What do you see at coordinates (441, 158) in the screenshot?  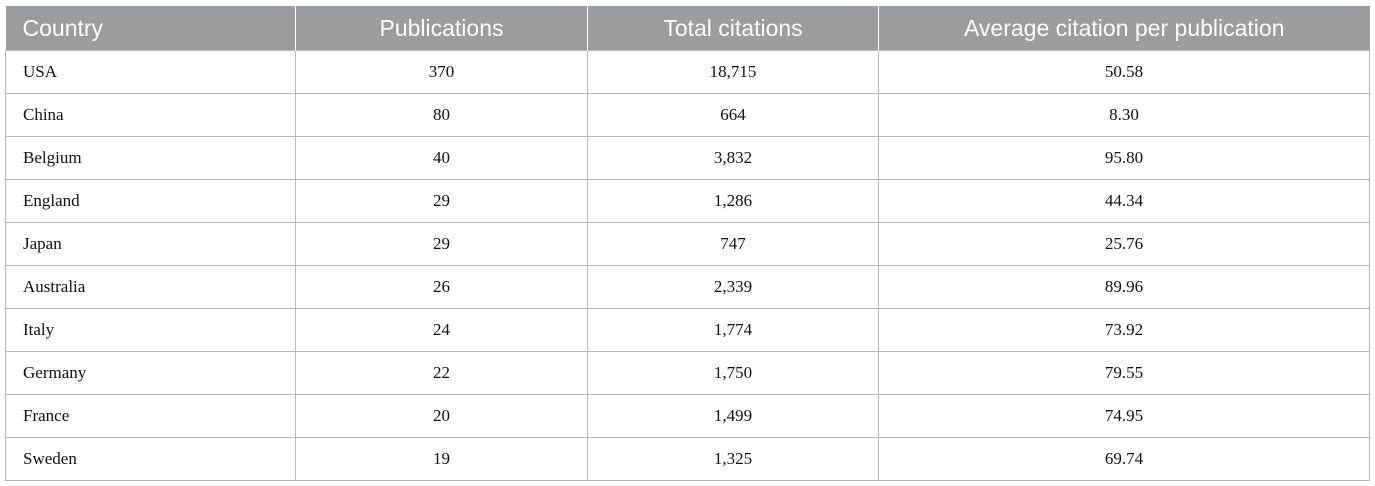 I see `cell-publications: 40` at bounding box center [441, 158].